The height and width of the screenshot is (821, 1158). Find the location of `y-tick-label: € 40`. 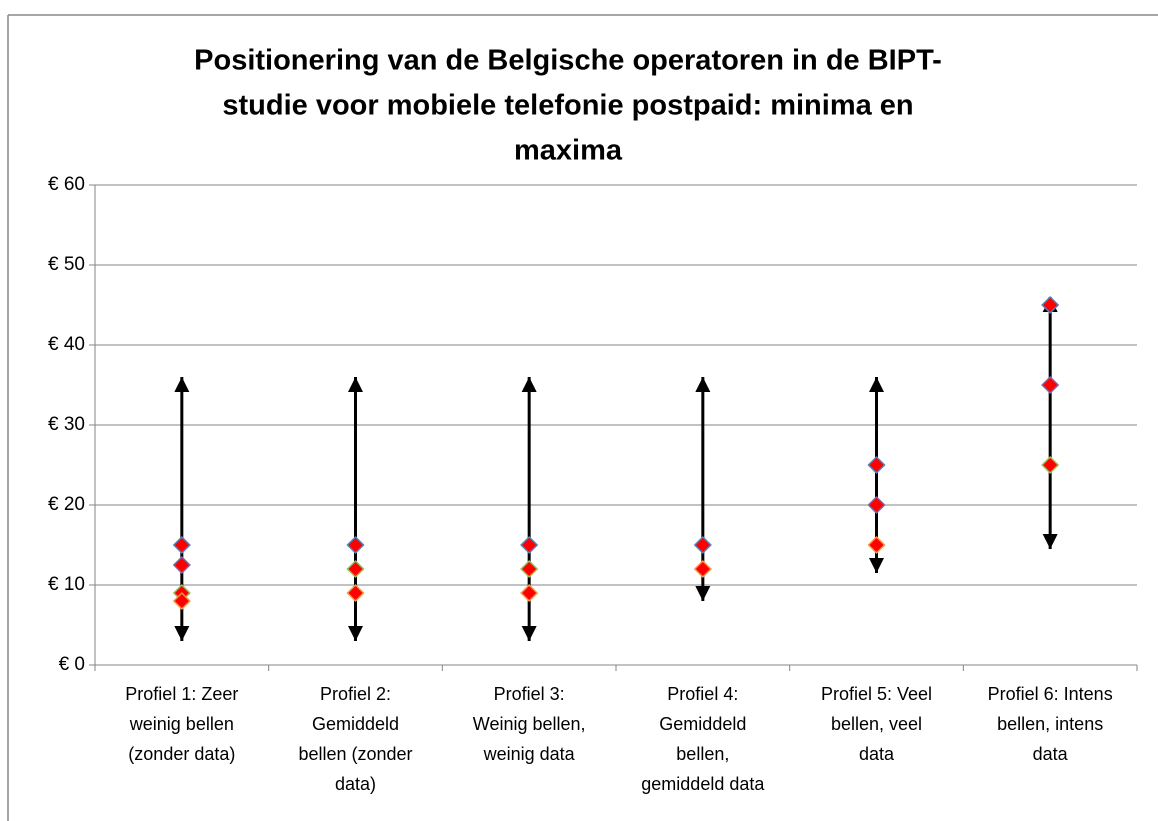

y-tick-label: € 40 is located at coordinates (66, 344).